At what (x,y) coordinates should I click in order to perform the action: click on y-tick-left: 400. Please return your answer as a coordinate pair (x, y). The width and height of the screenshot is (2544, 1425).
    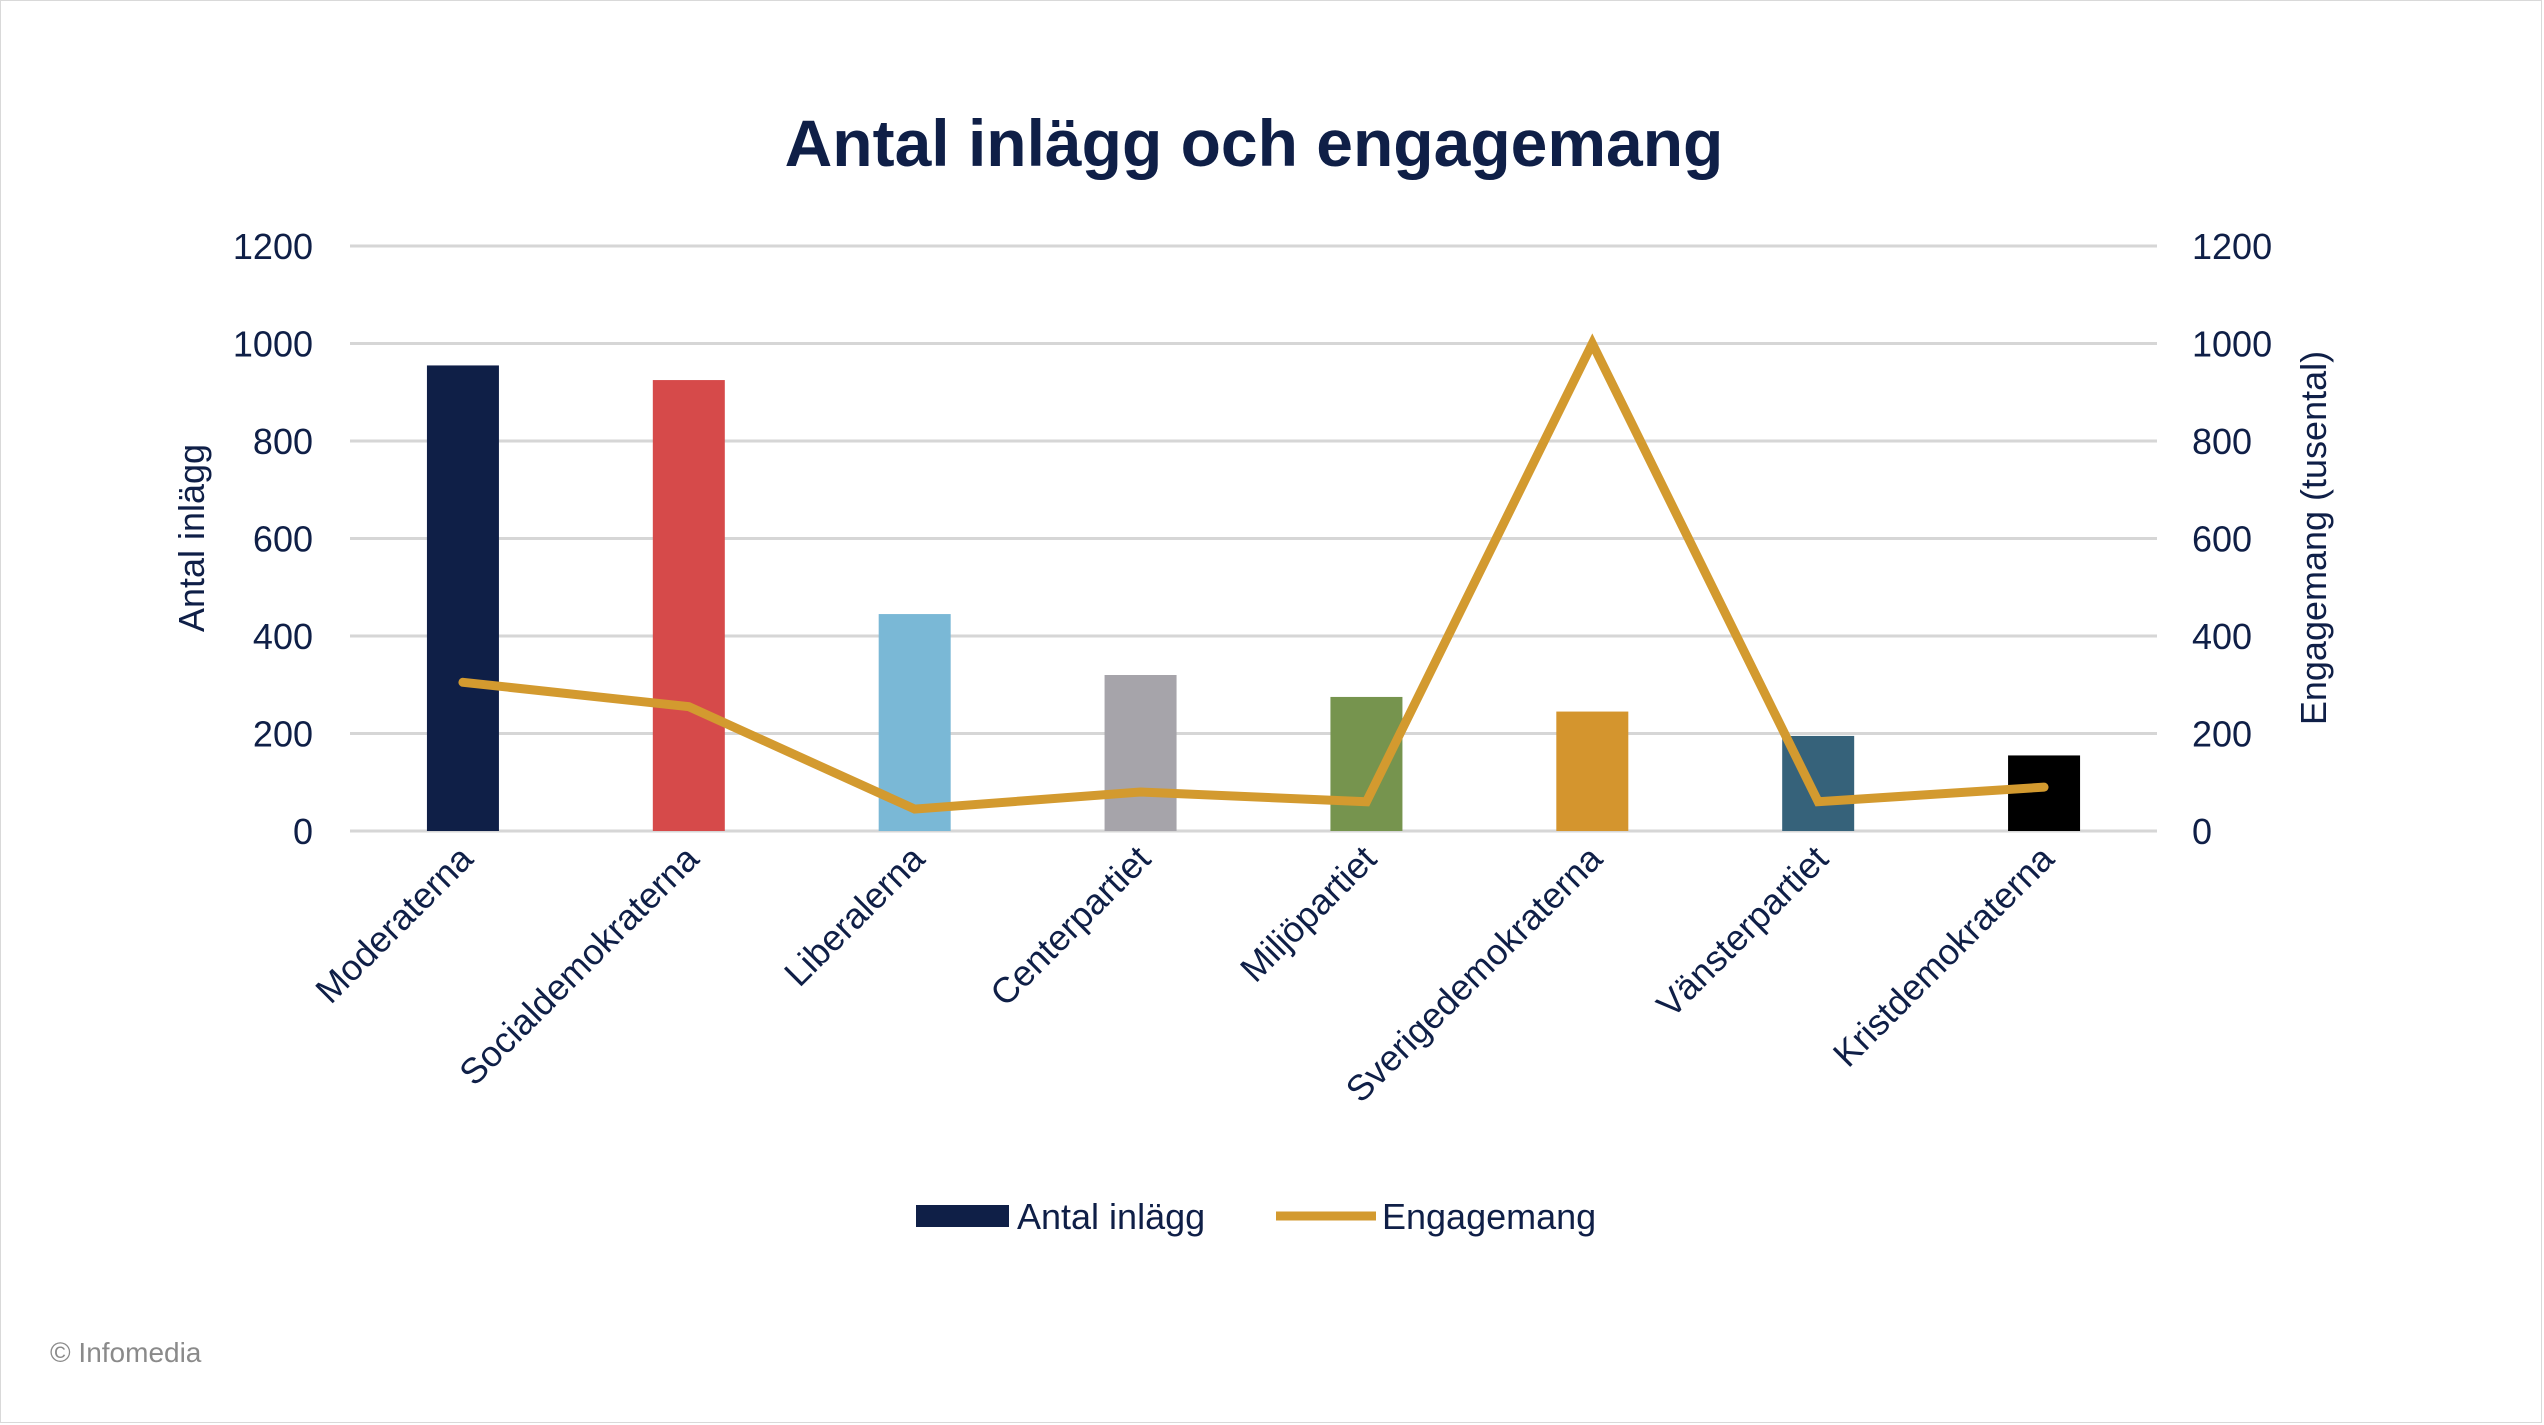
    Looking at the image, I should click on (283, 636).